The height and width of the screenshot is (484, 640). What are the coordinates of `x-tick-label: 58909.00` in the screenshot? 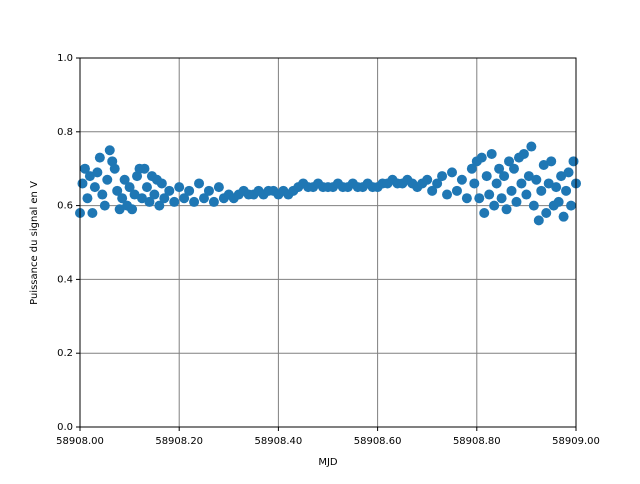 It's located at (576, 441).